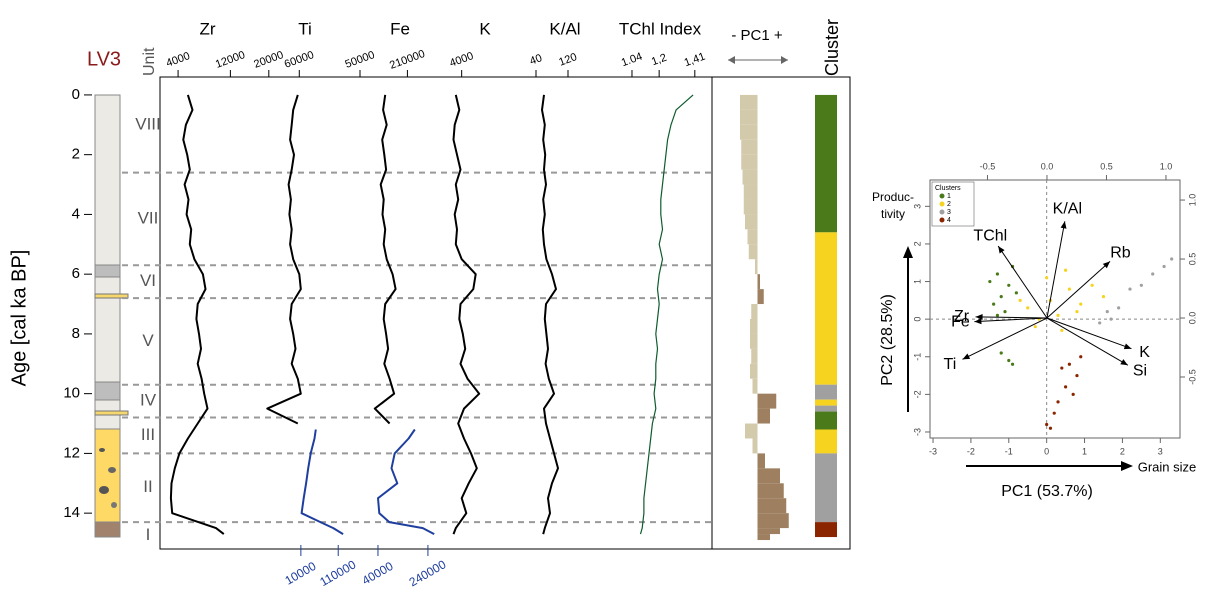 The height and width of the screenshot is (596, 1210). Describe the element at coordinates (1046, 451) in the screenshot. I see `x-tick-label: 0` at that location.